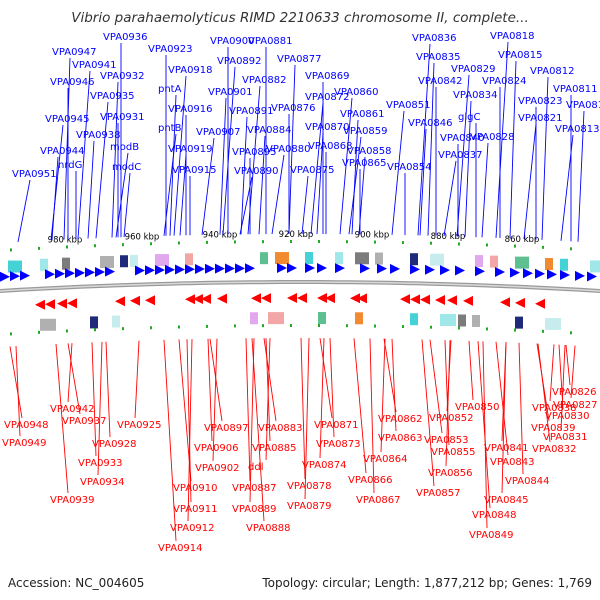 Image resolution: width=600 pixels, height=600 pixels. What do you see at coordinates (430, 123) in the screenshot?
I see `forward-gene-label: VPA0846` at bounding box center [430, 123].